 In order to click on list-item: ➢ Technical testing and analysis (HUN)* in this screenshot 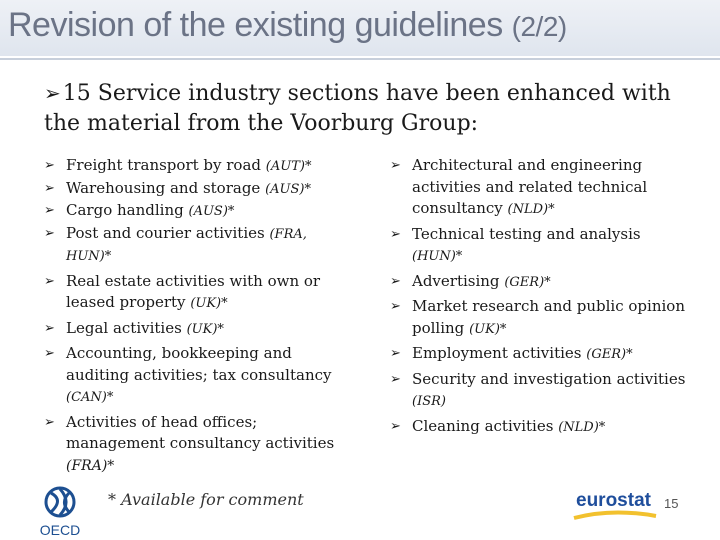, I will do `click(540, 246)`.